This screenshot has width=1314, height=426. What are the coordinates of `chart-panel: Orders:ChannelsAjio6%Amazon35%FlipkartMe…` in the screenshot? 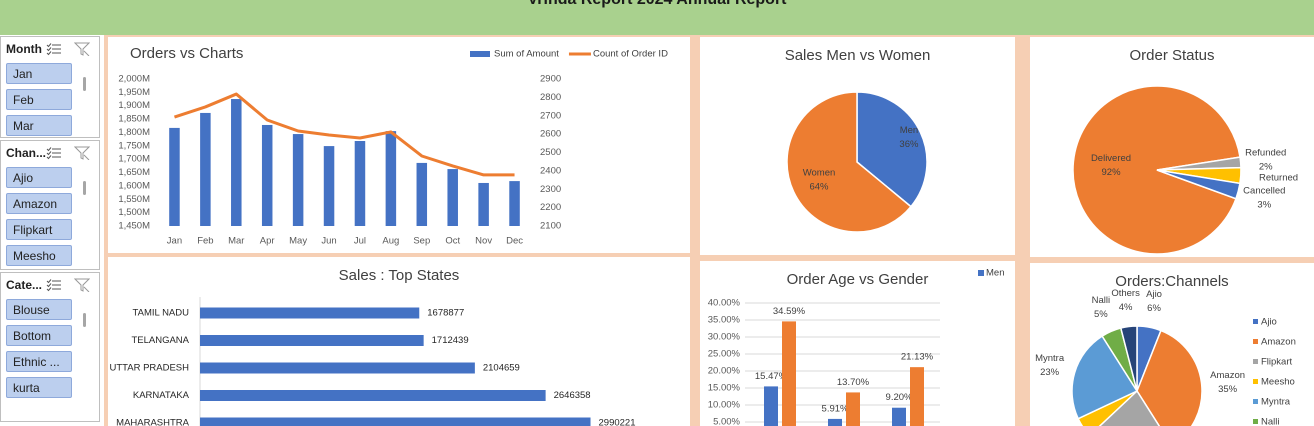 It's located at (1172, 344).